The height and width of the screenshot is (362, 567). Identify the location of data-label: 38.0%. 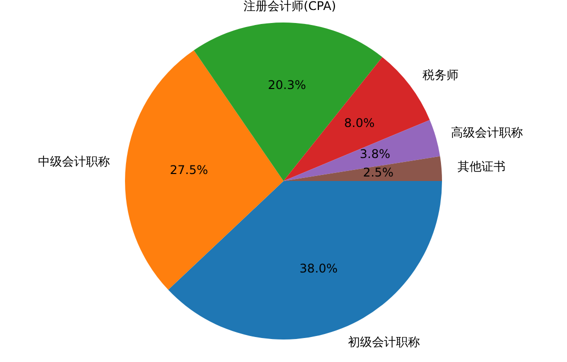
(319, 269).